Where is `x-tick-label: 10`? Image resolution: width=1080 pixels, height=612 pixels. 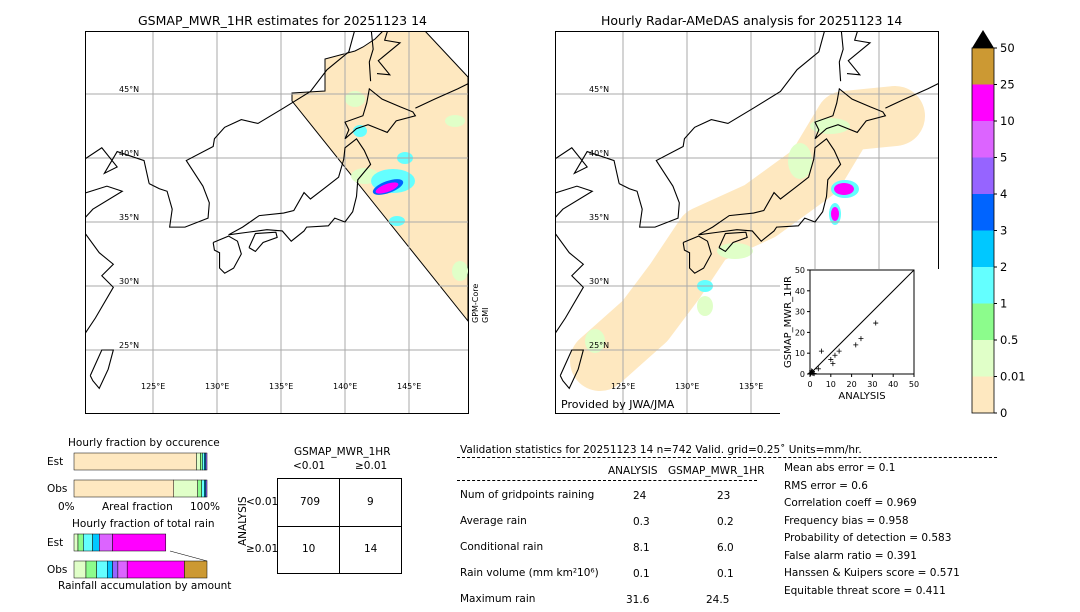
x-tick-label: 10 is located at coordinates (831, 384).